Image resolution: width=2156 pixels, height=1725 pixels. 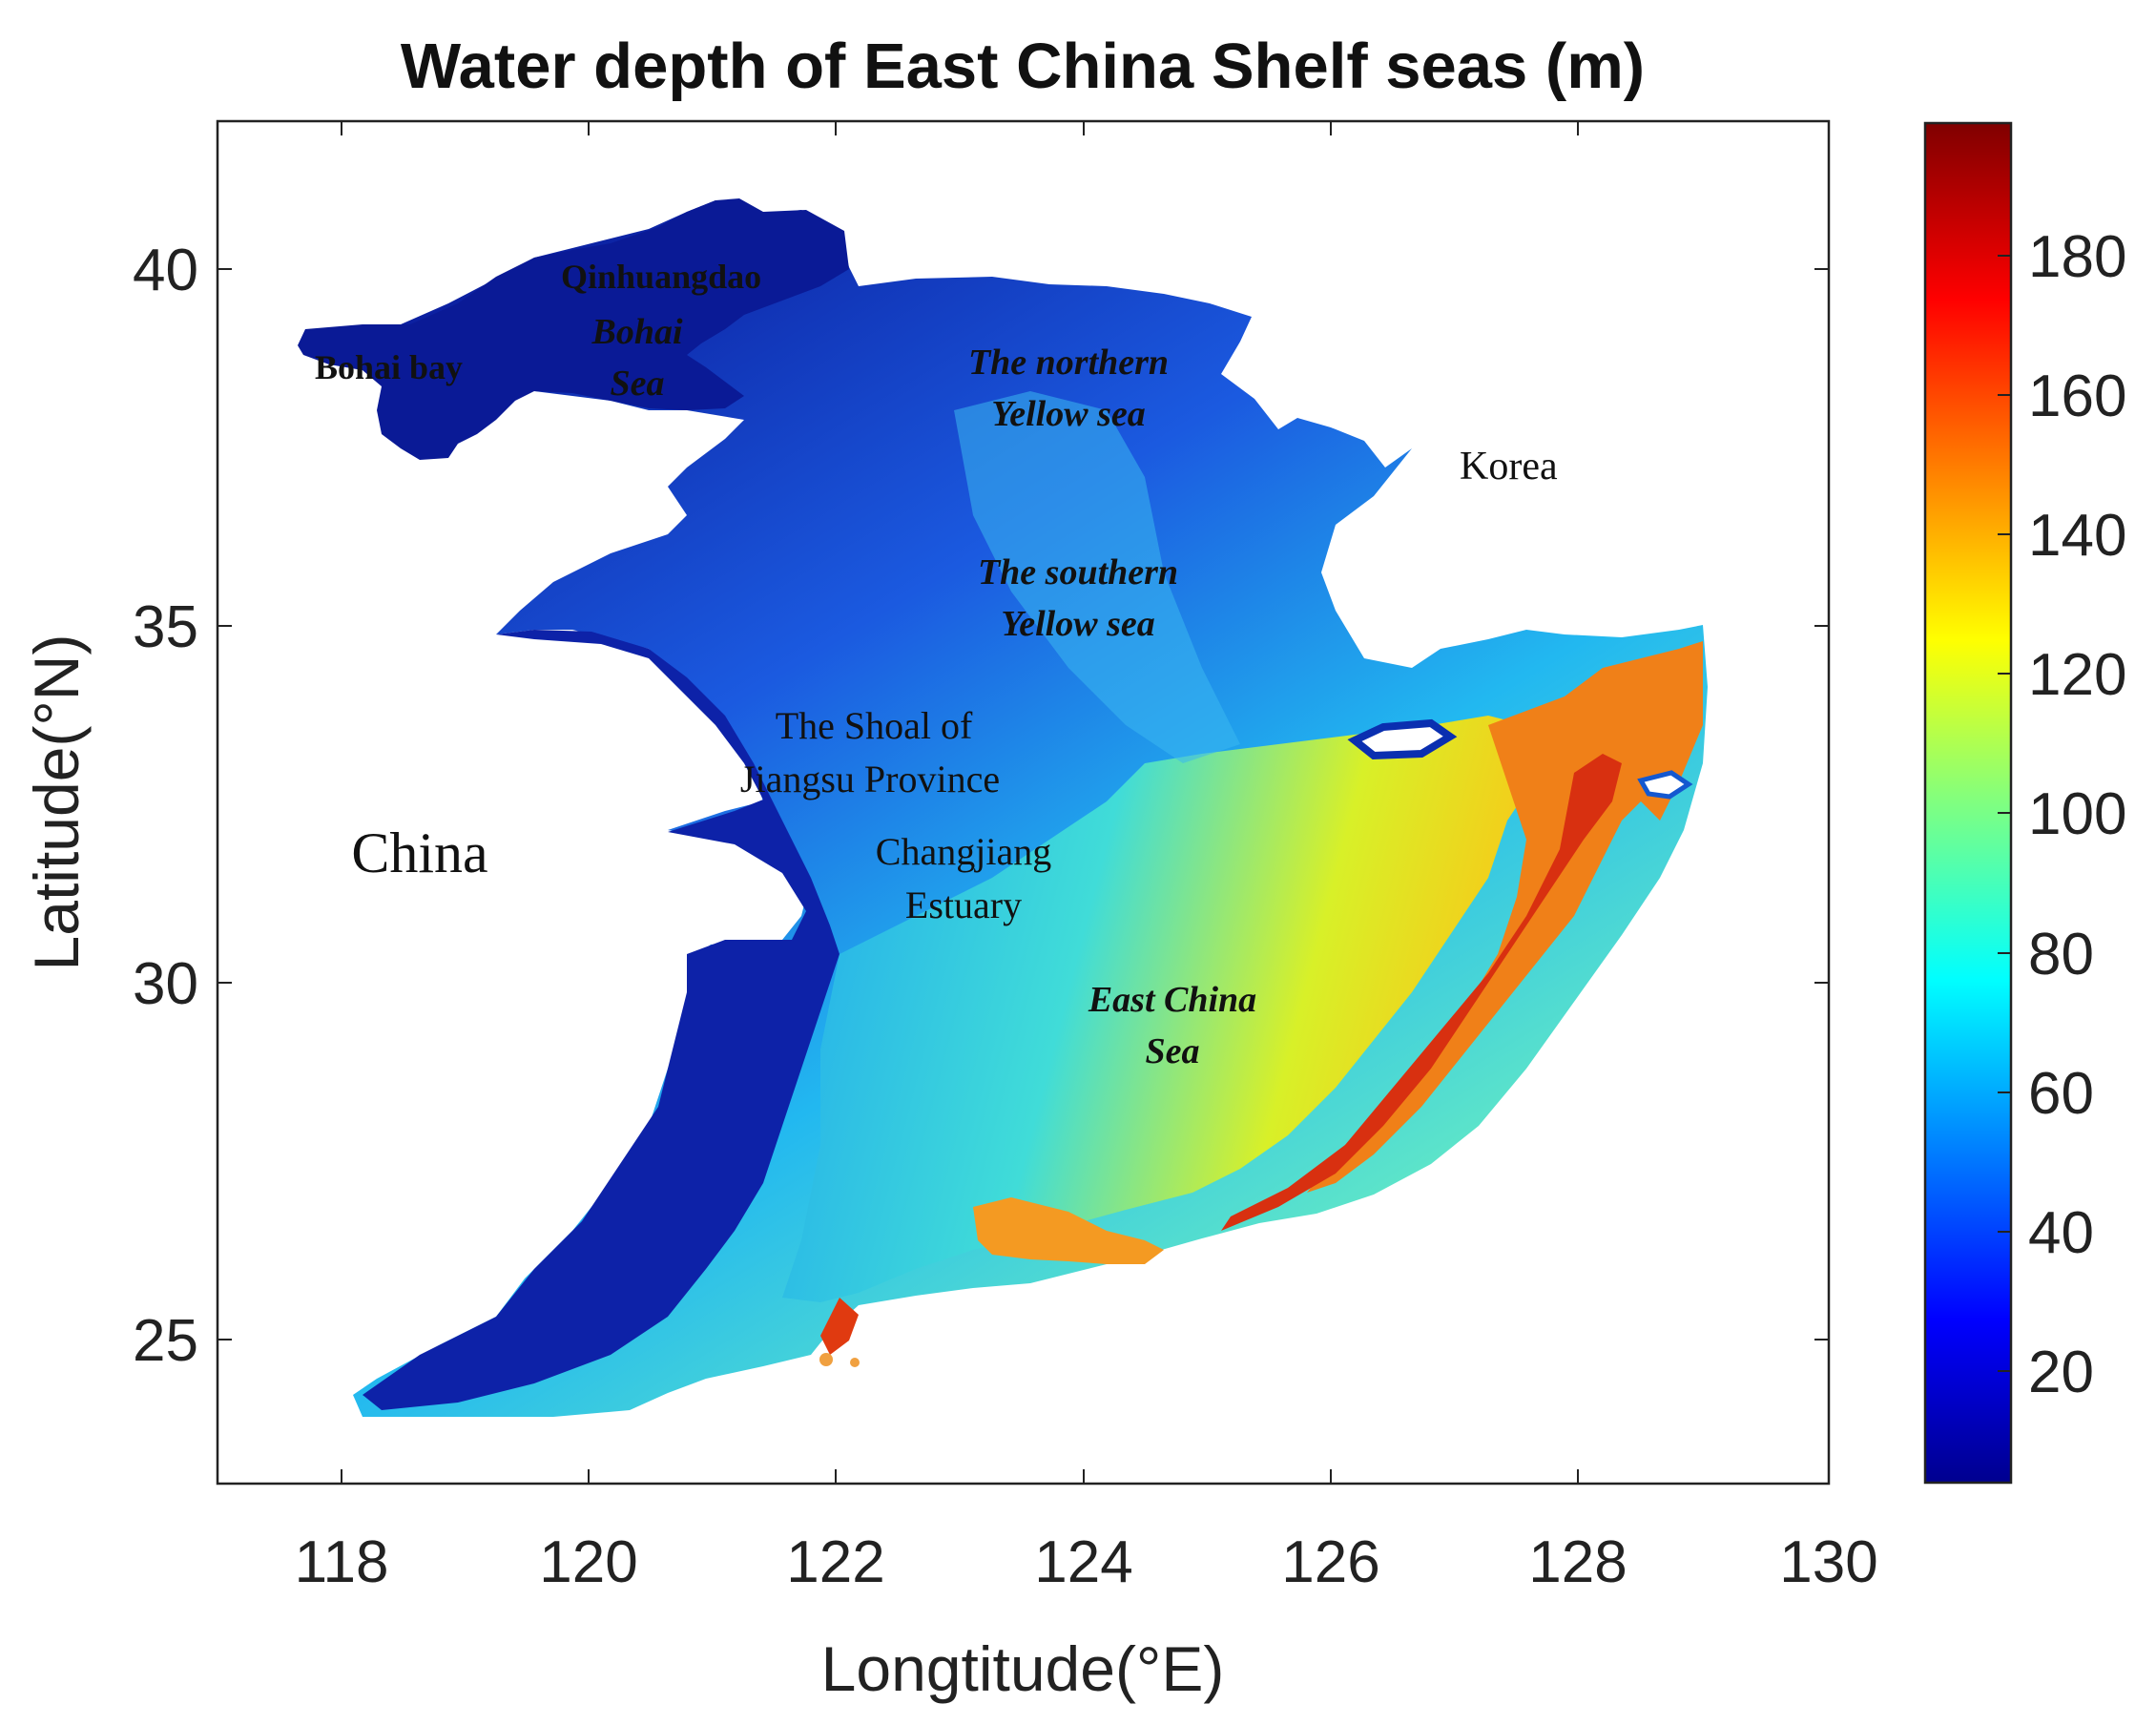 What do you see at coordinates (638, 384) in the screenshot?
I see `label-bohai-sea-line2: Sea` at bounding box center [638, 384].